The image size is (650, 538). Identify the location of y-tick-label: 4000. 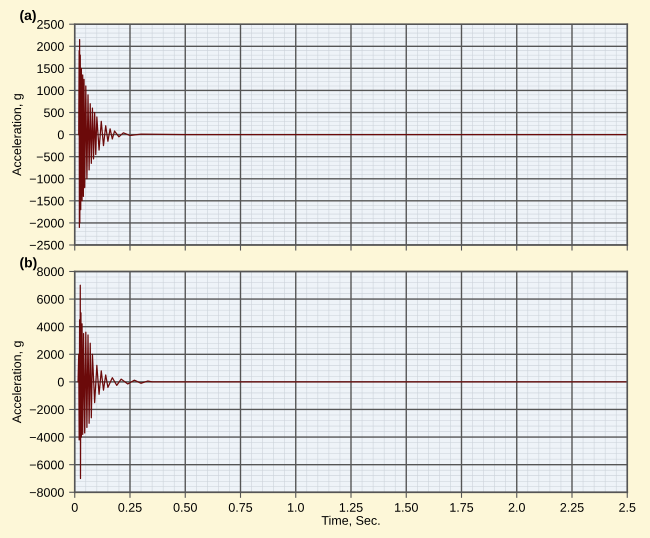
(50, 327).